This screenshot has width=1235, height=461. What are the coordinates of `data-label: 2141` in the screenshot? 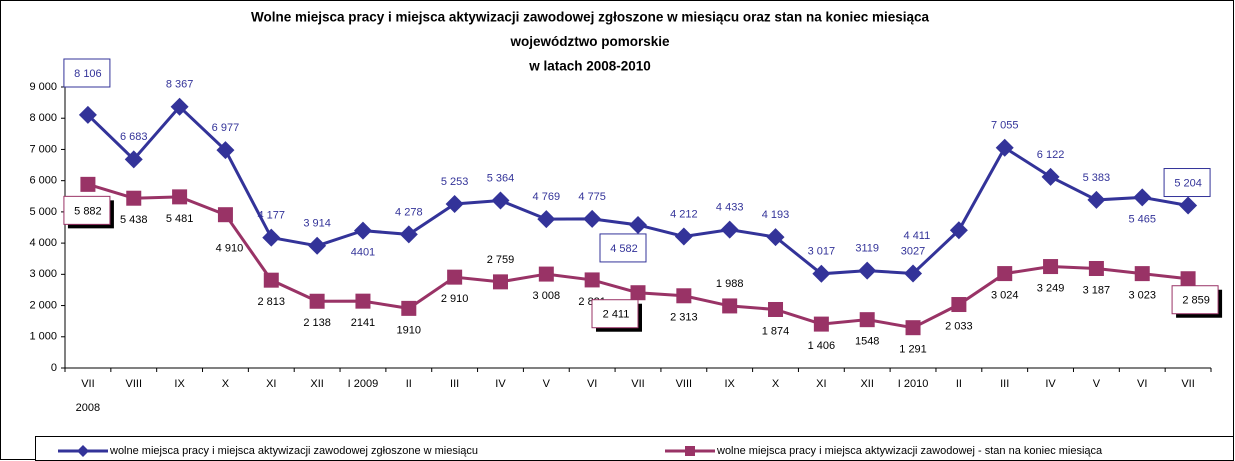 It's located at (363, 323).